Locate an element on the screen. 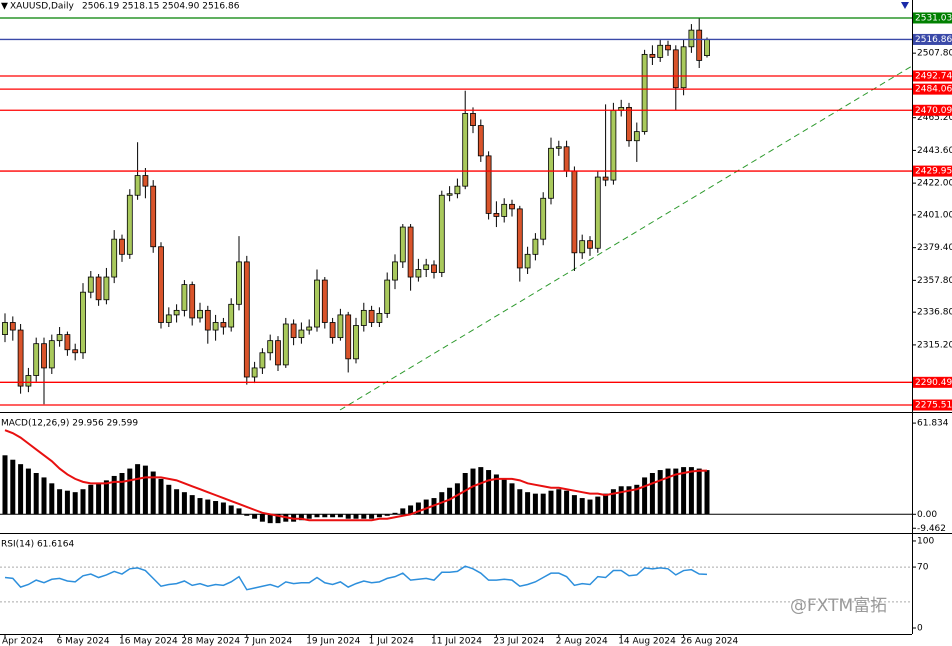 The height and width of the screenshot is (646, 952). y-tick-label: 61.834 is located at coordinates (933, 424).